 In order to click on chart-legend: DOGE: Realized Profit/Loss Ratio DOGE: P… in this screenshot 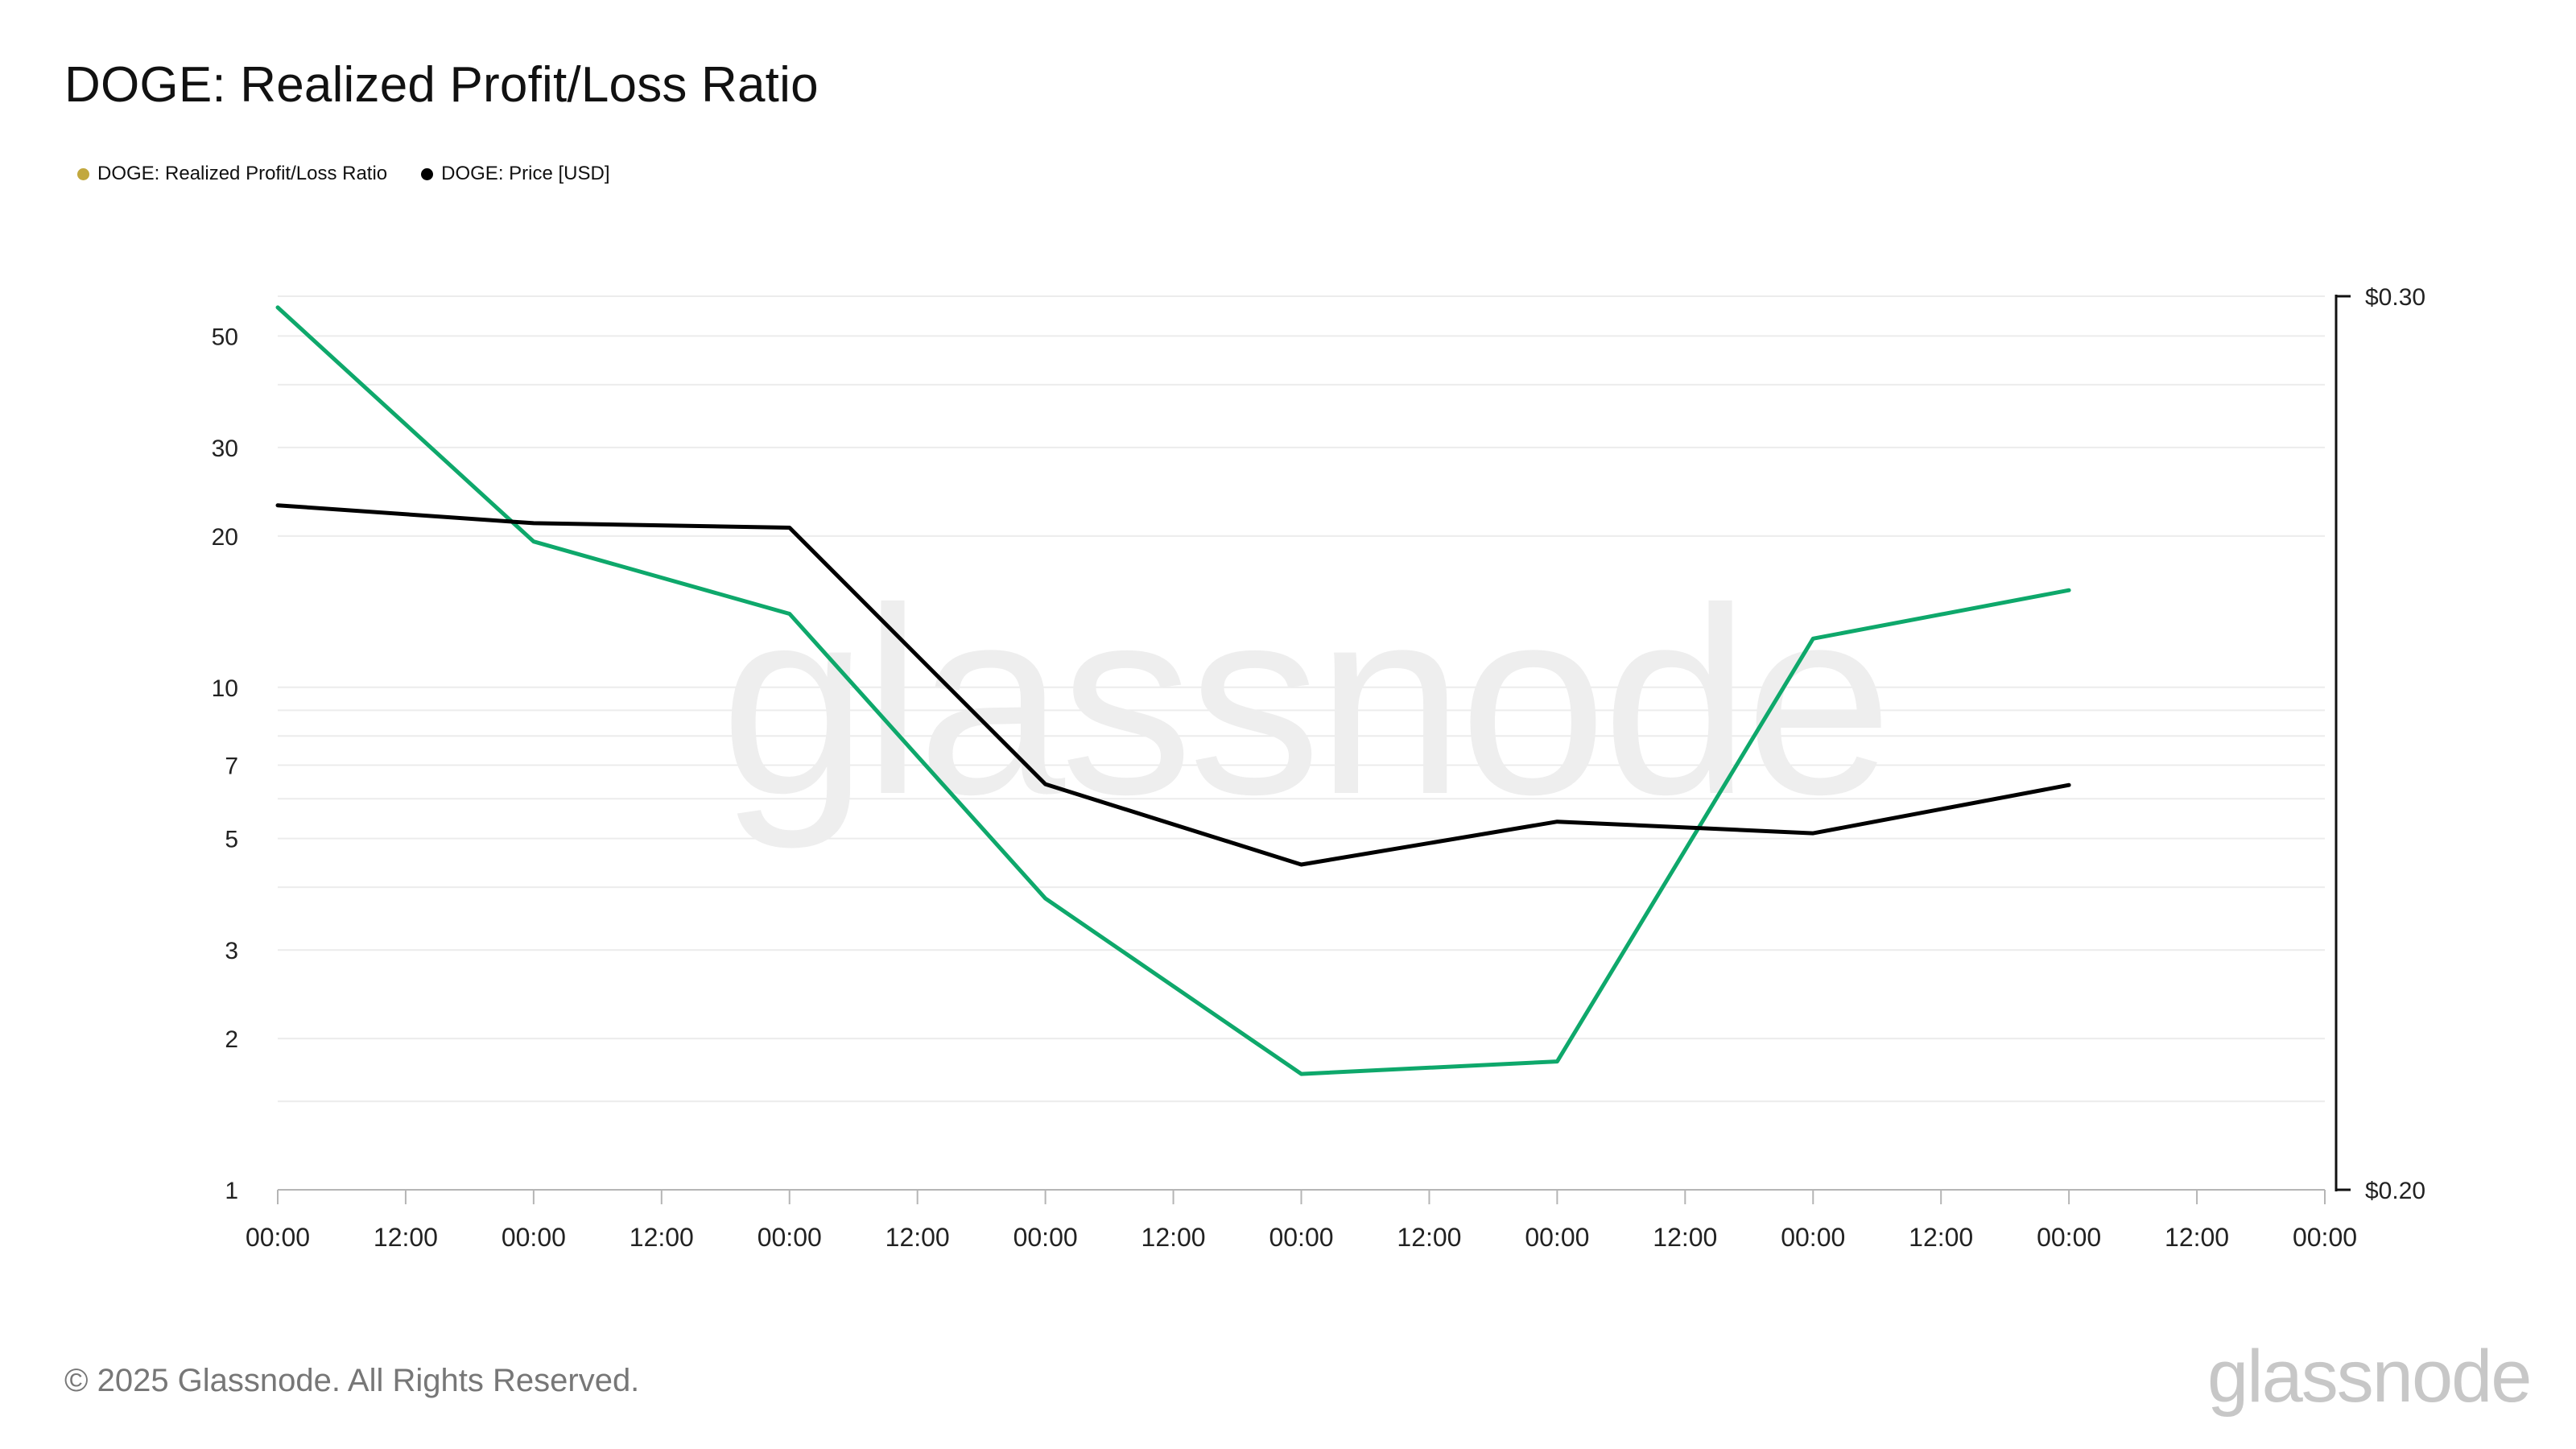, I will do `click(343, 174)`.